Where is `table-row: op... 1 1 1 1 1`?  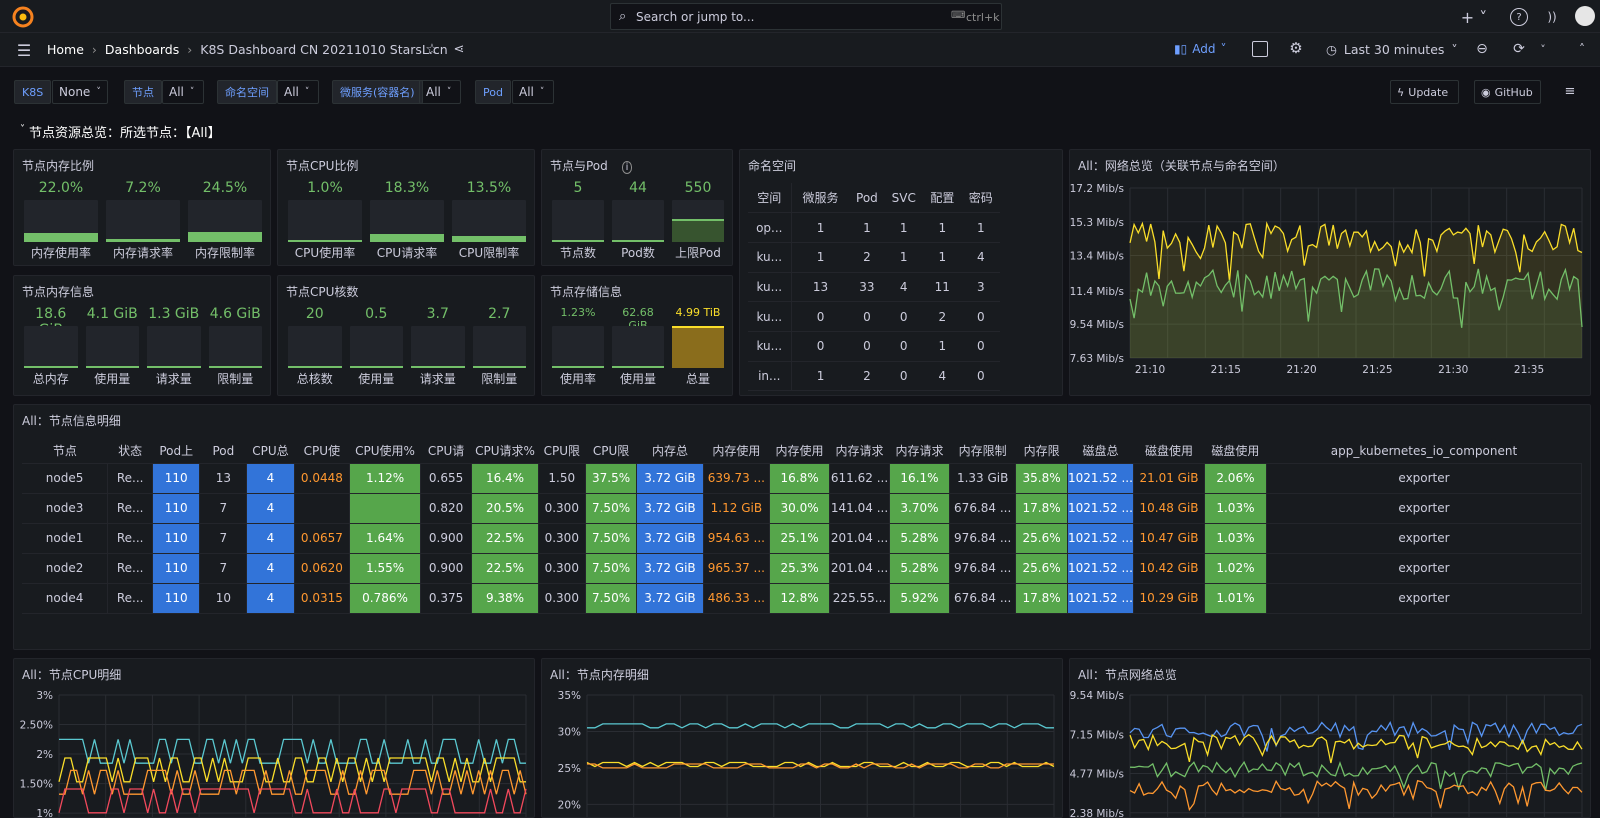 table-row: op... 1 1 1 1 1 is located at coordinates (874, 227).